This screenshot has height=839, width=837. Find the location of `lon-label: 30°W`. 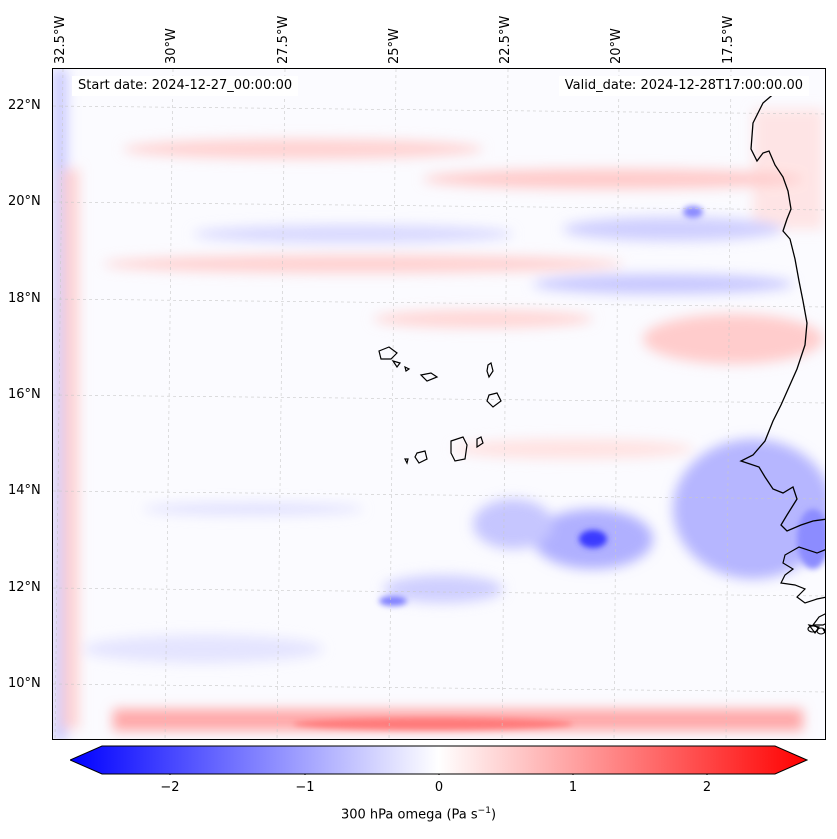

lon-label: 30°W is located at coordinates (171, 46).